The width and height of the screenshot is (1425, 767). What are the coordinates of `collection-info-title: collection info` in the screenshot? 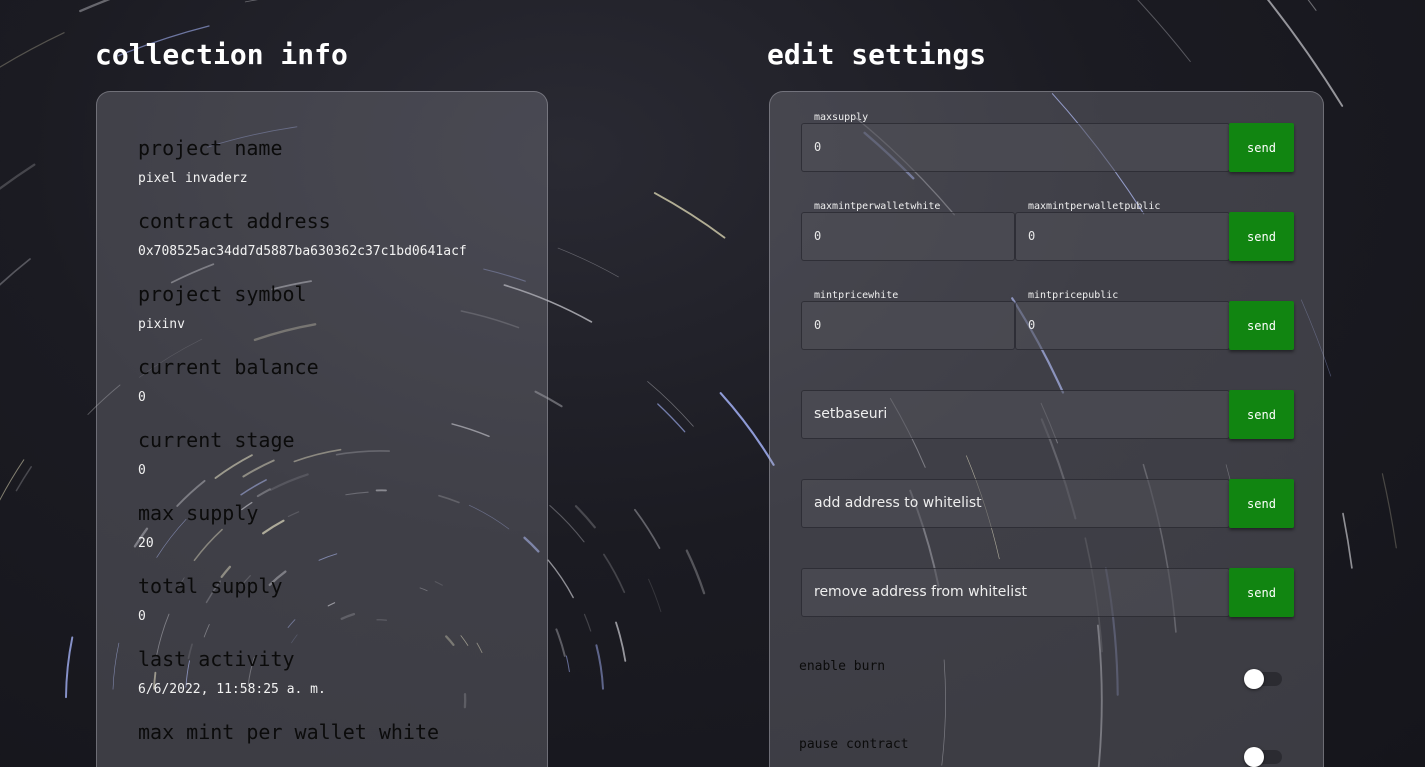 It's located at (221, 54).